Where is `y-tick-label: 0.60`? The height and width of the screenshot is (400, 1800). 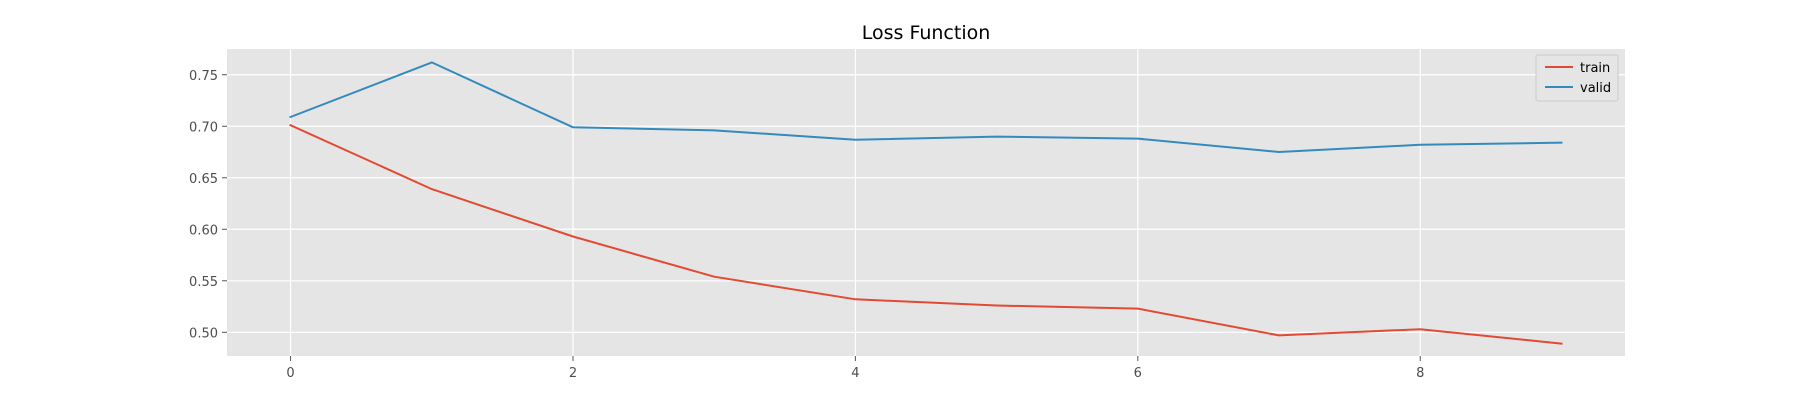
y-tick-label: 0.60 is located at coordinates (203, 230).